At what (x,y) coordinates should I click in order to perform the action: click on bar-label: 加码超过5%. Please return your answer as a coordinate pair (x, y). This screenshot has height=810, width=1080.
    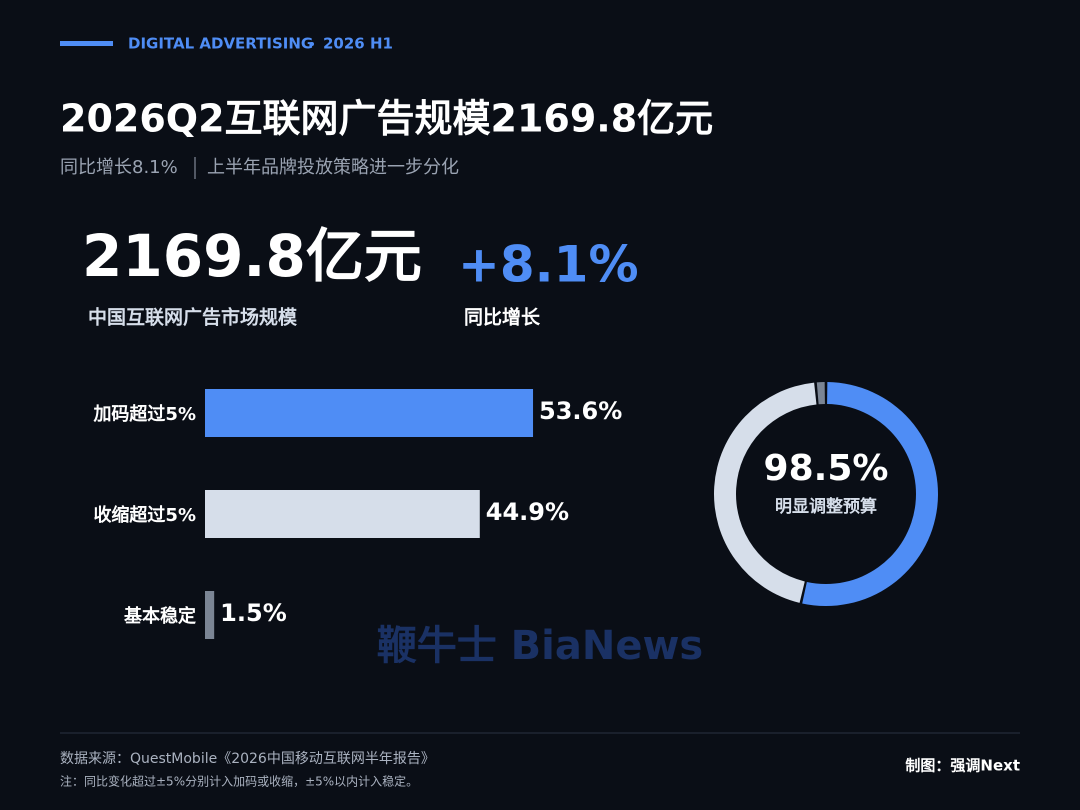
    Looking at the image, I should click on (144, 414).